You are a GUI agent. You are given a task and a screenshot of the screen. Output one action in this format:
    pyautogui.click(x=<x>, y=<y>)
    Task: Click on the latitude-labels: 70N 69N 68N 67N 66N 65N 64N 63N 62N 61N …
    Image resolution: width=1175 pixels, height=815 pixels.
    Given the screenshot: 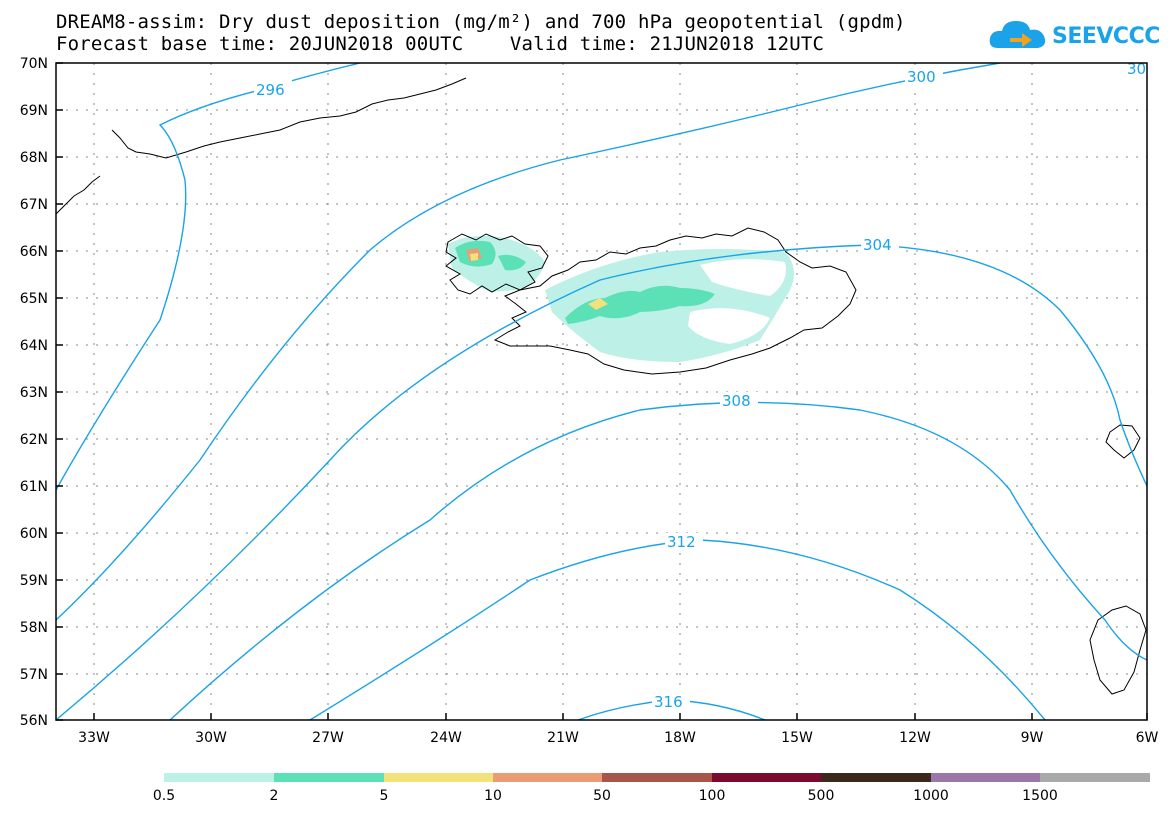 What is the action you would take?
    pyautogui.click(x=34, y=392)
    